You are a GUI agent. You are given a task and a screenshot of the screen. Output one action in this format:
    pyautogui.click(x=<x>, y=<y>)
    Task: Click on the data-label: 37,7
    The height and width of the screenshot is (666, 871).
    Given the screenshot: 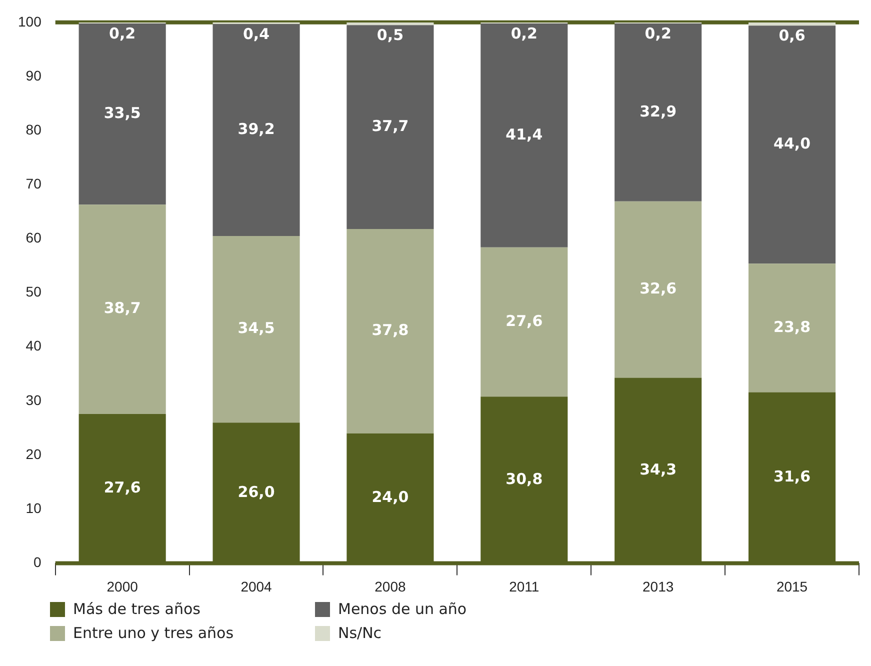 What is the action you would take?
    pyautogui.click(x=390, y=125)
    